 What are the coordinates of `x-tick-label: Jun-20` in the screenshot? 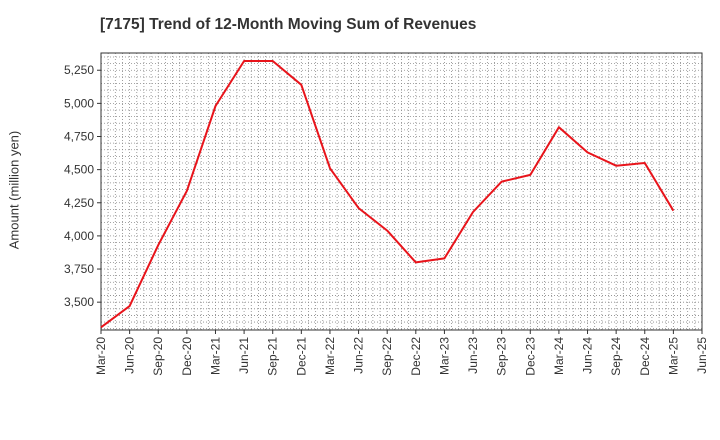 It's located at (130, 355).